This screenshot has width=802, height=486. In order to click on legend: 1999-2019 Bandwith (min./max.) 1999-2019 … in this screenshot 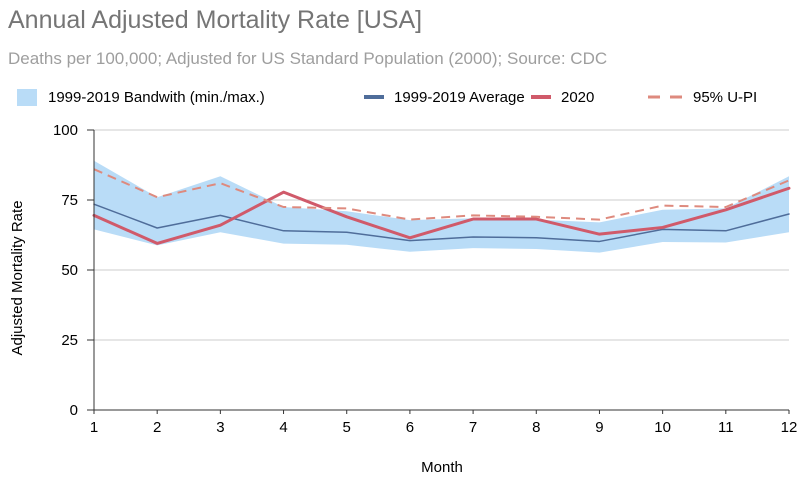, I will do `click(387, 97)`.